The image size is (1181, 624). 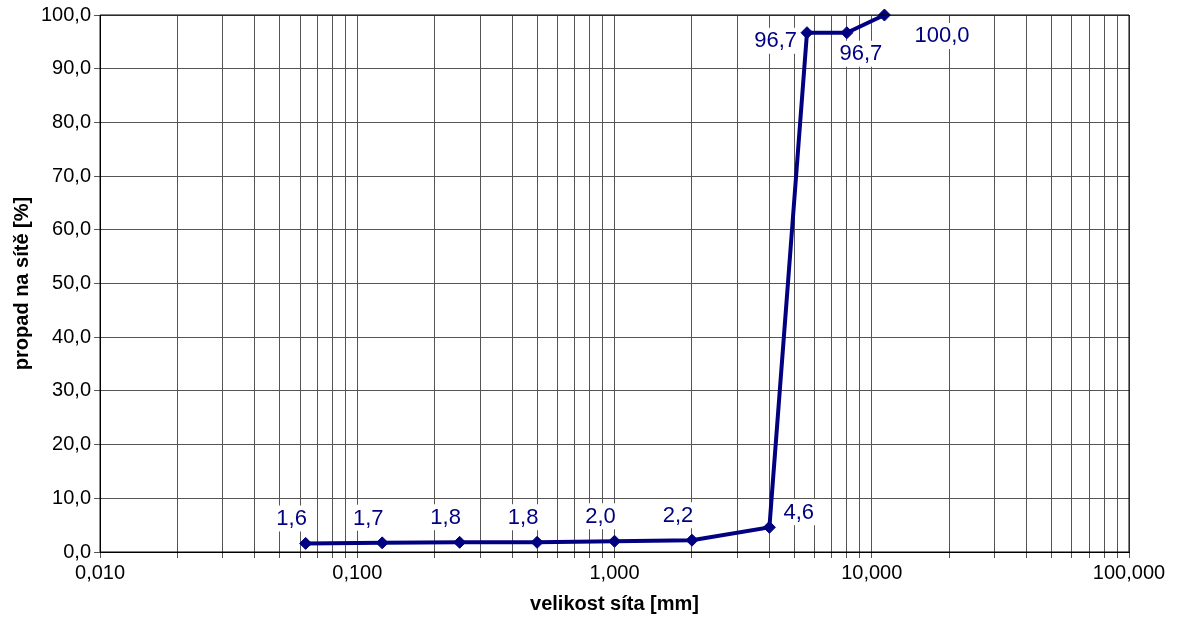 What do you see at coordinates (872, 571) in the screenshot?
I see `x-tick-label: 10,000` at bounding box center [872, 571].